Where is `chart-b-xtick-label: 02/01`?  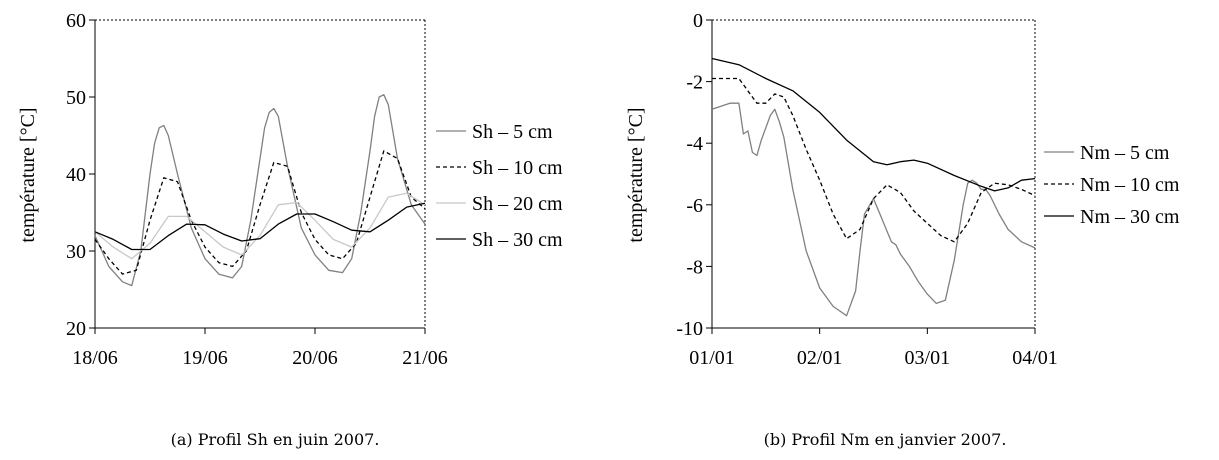
chart-b-xtick-label: 02/01 is located at coordinates (820, 358).